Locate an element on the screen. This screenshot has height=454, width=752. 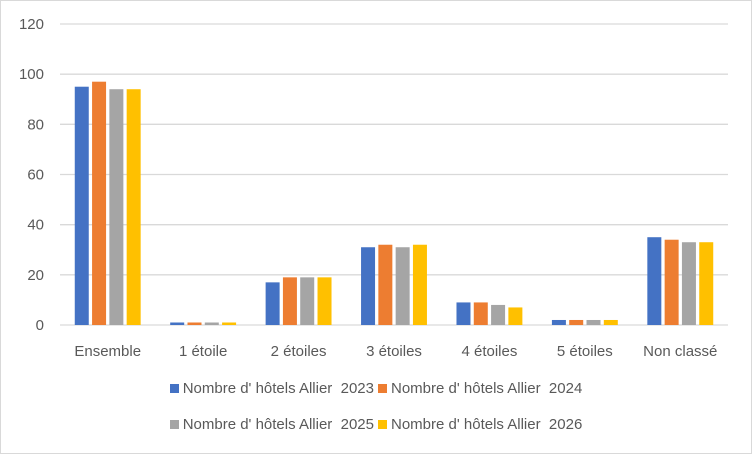
y-tick-label: 120 is located at coordinates (31, 24).